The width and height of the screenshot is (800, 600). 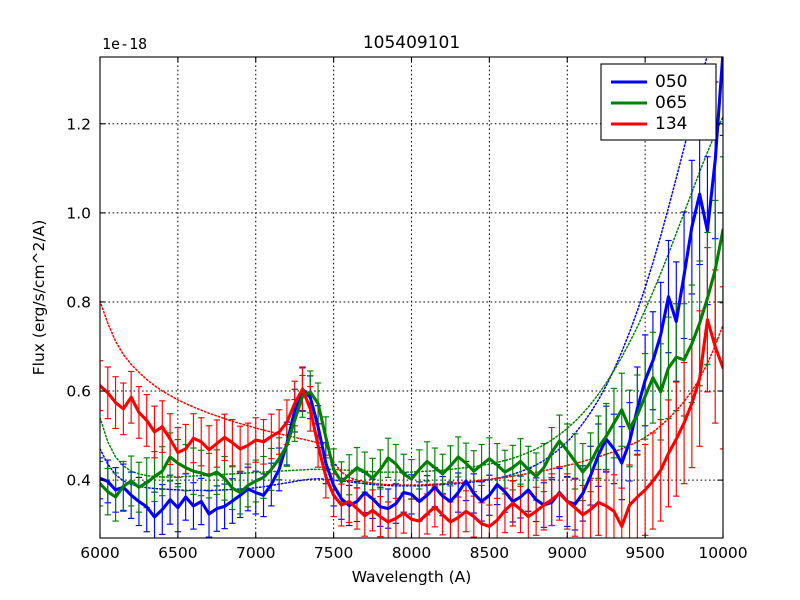 I want to click on x-tick-label: 8000, so click(x=411, y=553).